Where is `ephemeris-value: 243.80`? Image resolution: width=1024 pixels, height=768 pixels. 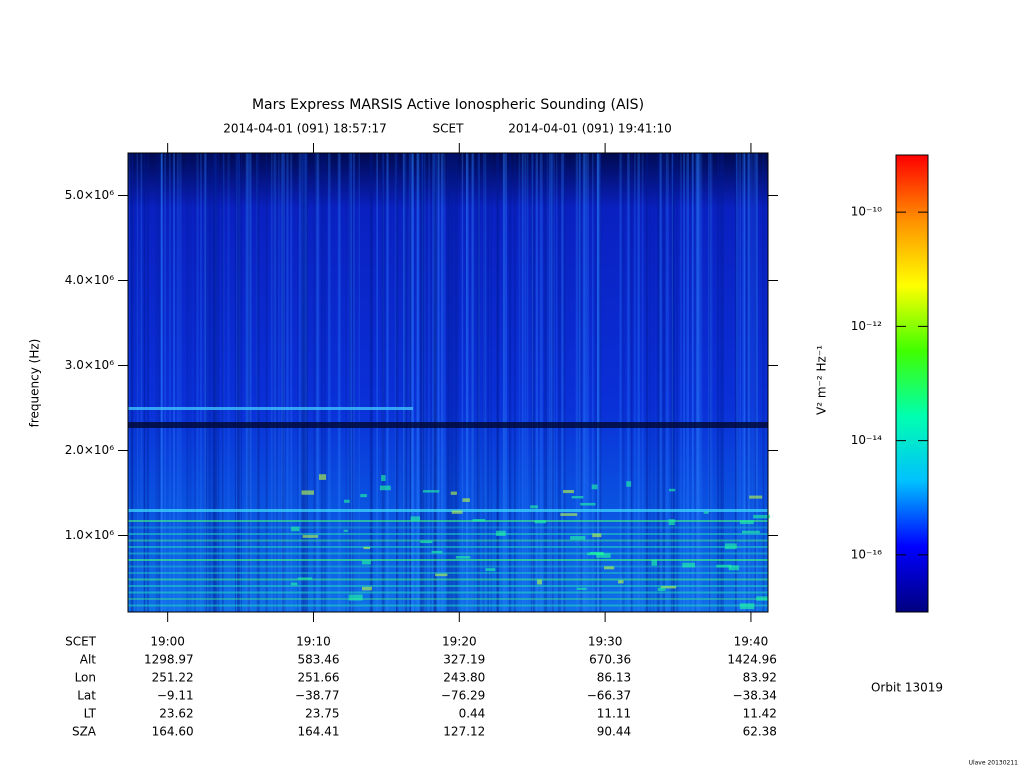
ephemeris-value: 243.80 is located at coordinates (464, 678).